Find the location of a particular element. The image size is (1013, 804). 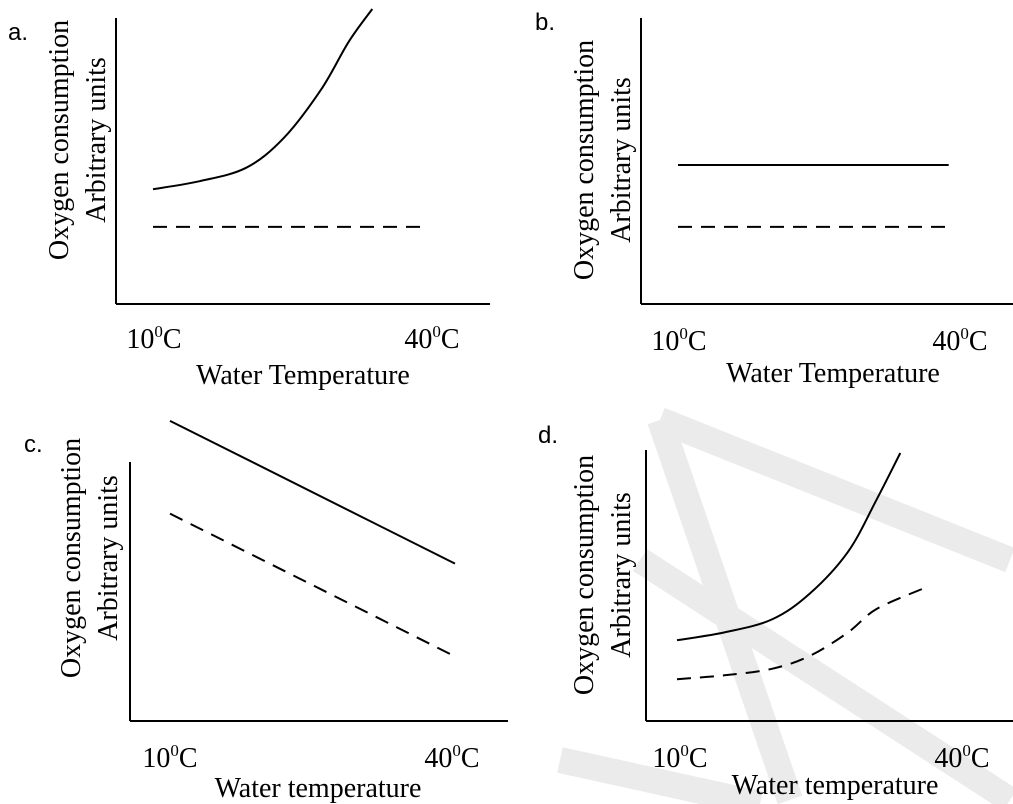

y-axis-label-d: Oxygen consumption is located at coordinates (584, 575).